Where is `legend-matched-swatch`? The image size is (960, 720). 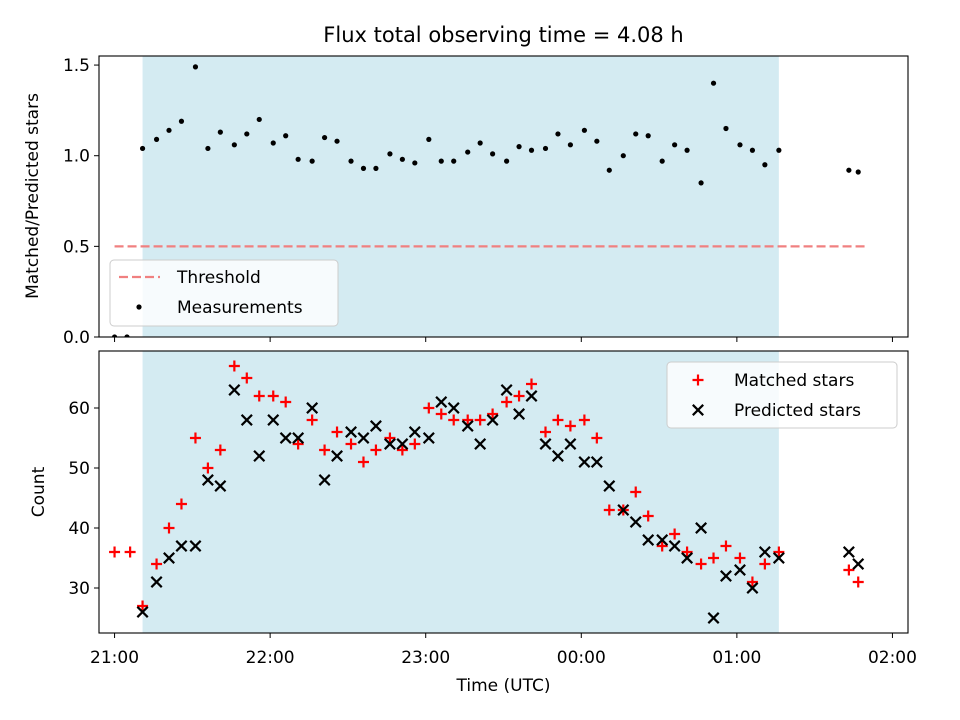
legend-matched-swatch is located at coordinates (698, 380).